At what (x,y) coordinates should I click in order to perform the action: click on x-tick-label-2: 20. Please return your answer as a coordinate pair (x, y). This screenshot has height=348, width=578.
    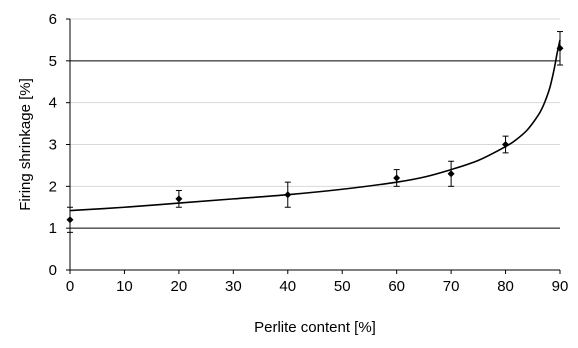
    Looking at the image, I should click on (179, 286).